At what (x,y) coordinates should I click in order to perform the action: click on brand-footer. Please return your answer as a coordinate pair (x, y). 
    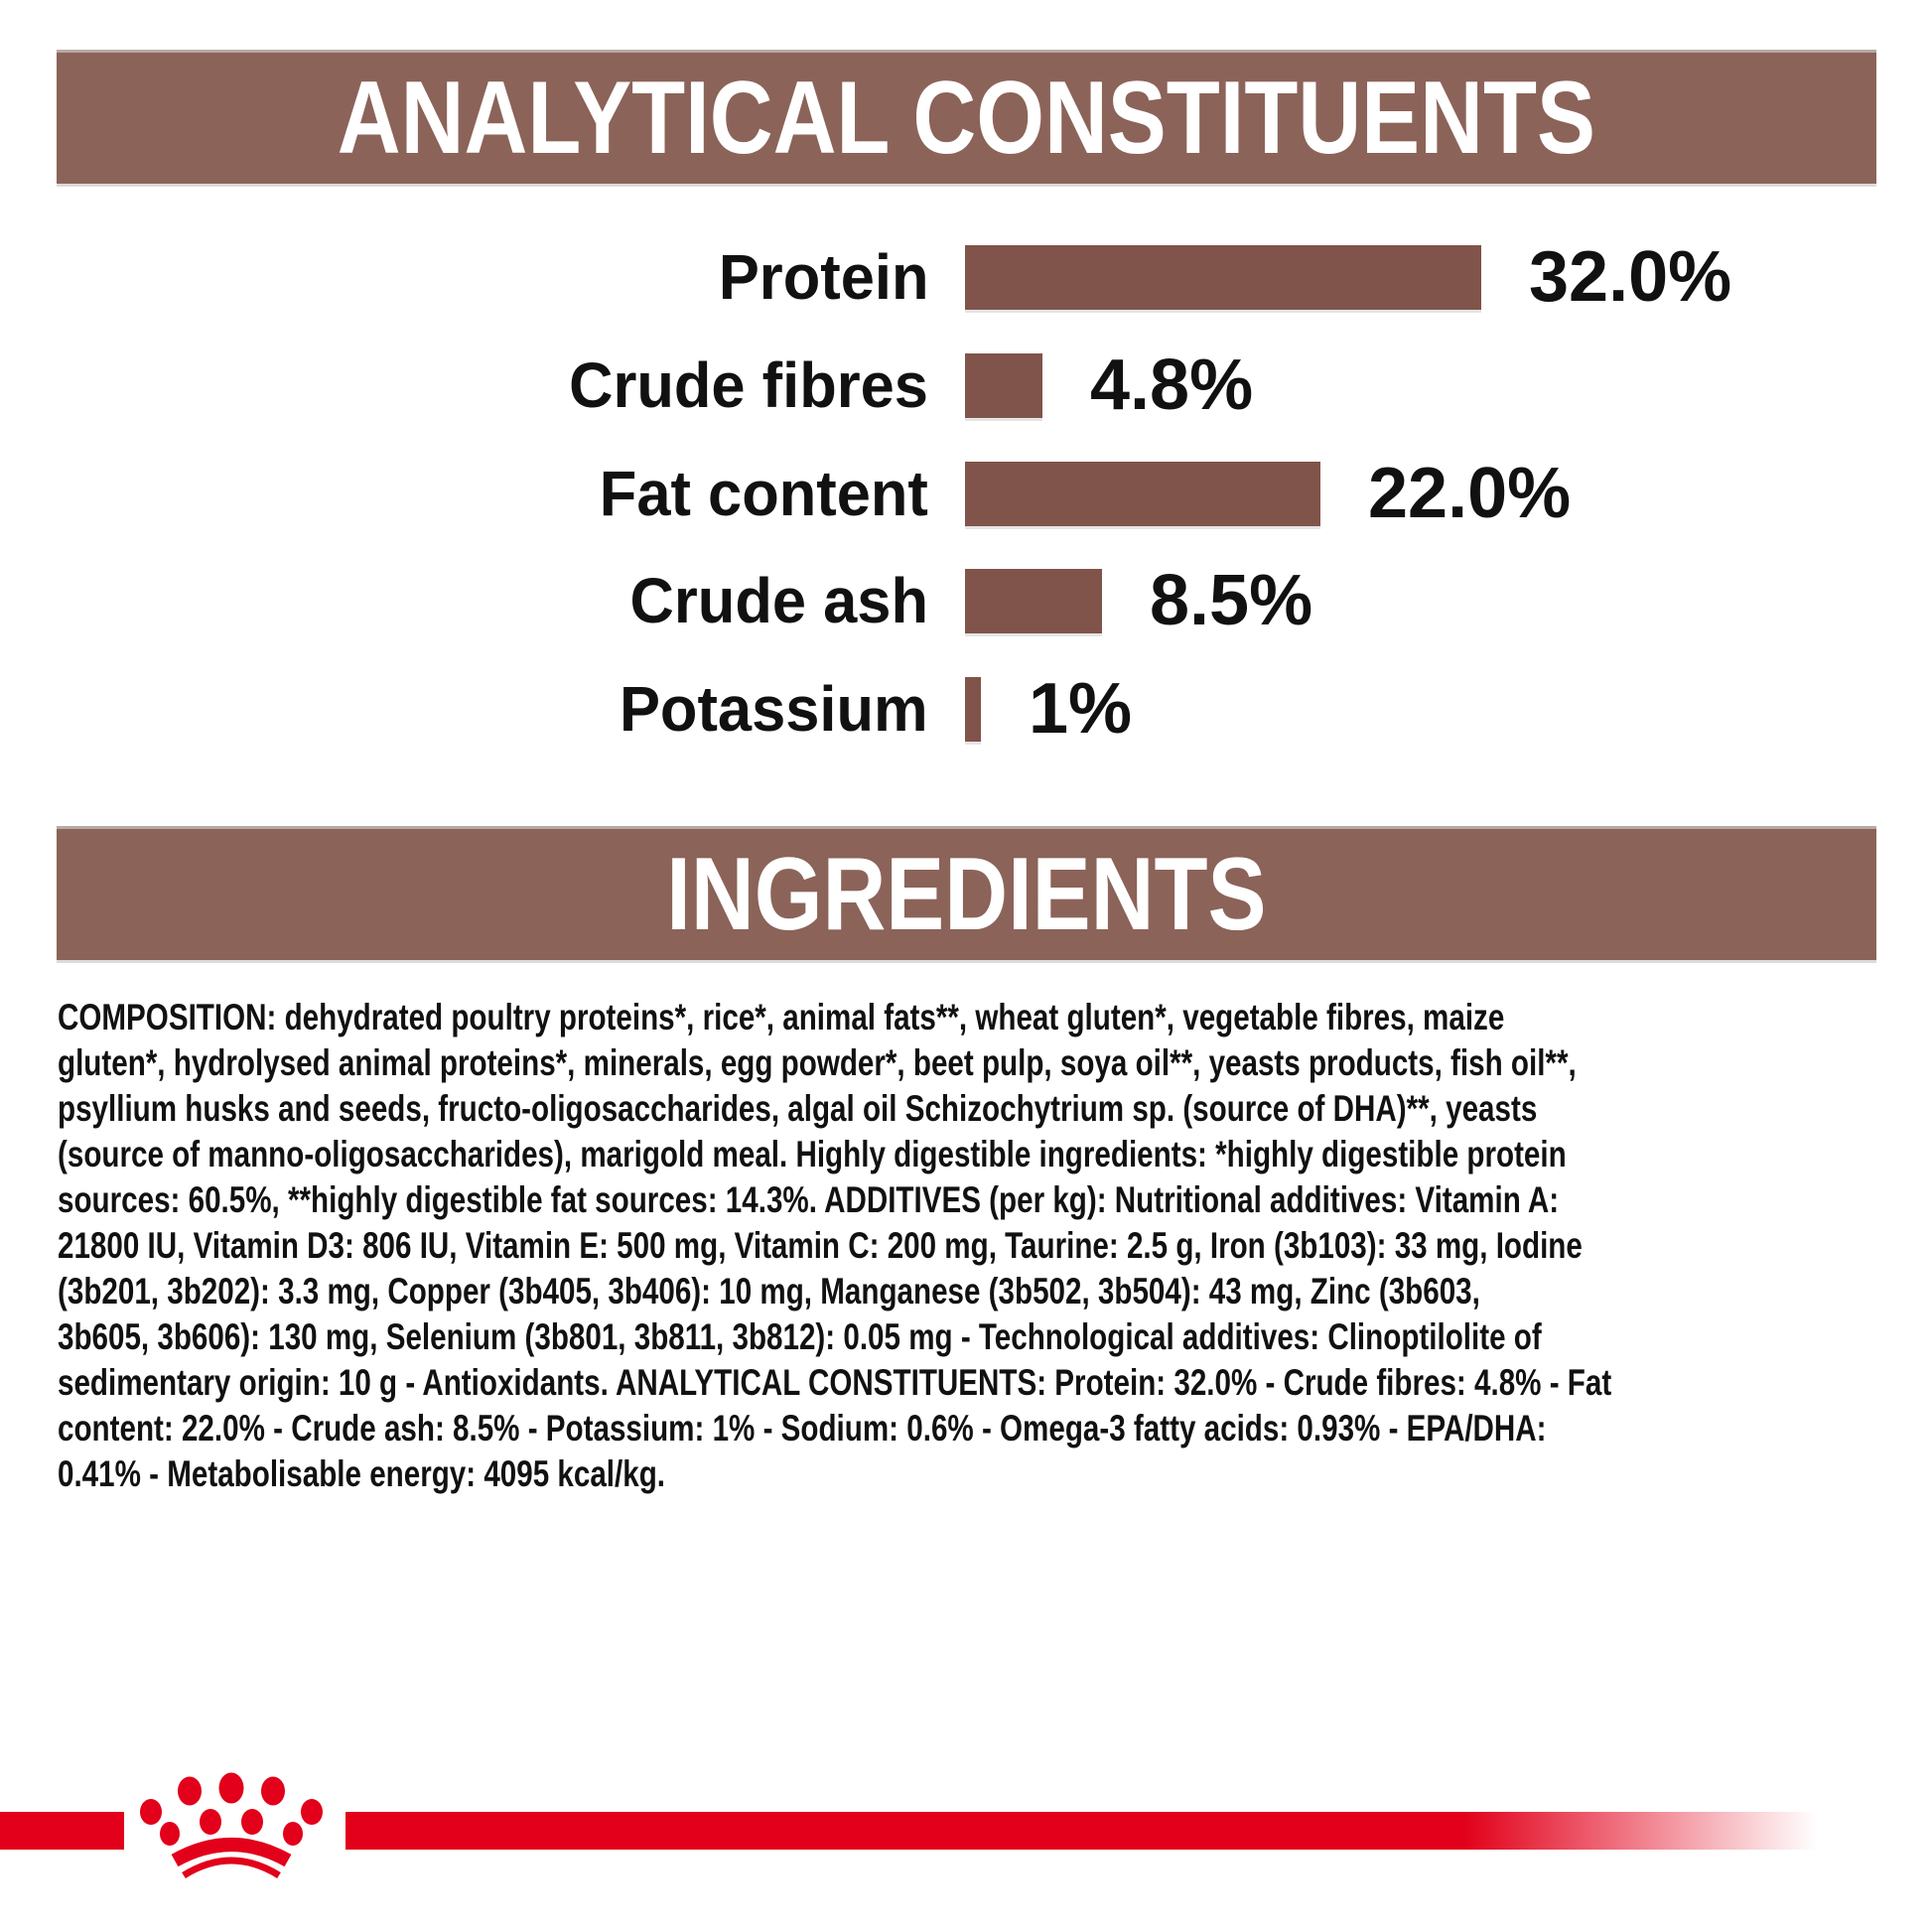
    Looking at the image, I should click on (966, 1844).